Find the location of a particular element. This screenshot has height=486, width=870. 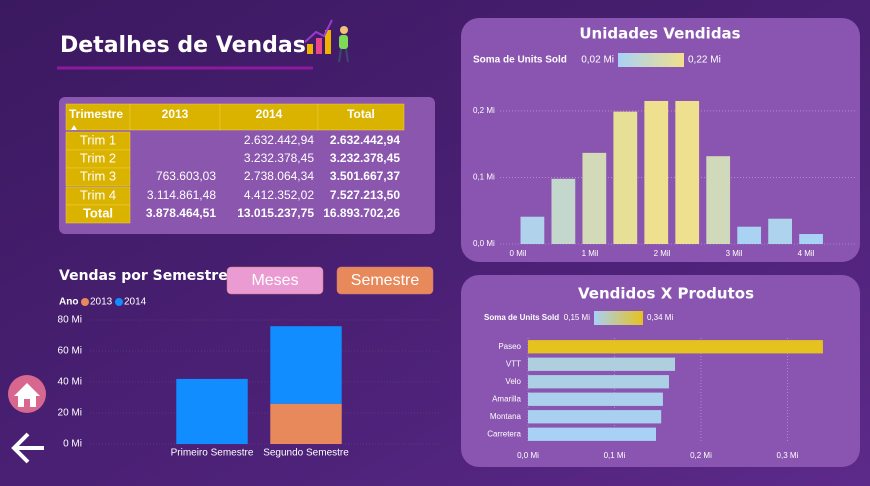

table-header: 2014 is located at coordinates (269, 114).